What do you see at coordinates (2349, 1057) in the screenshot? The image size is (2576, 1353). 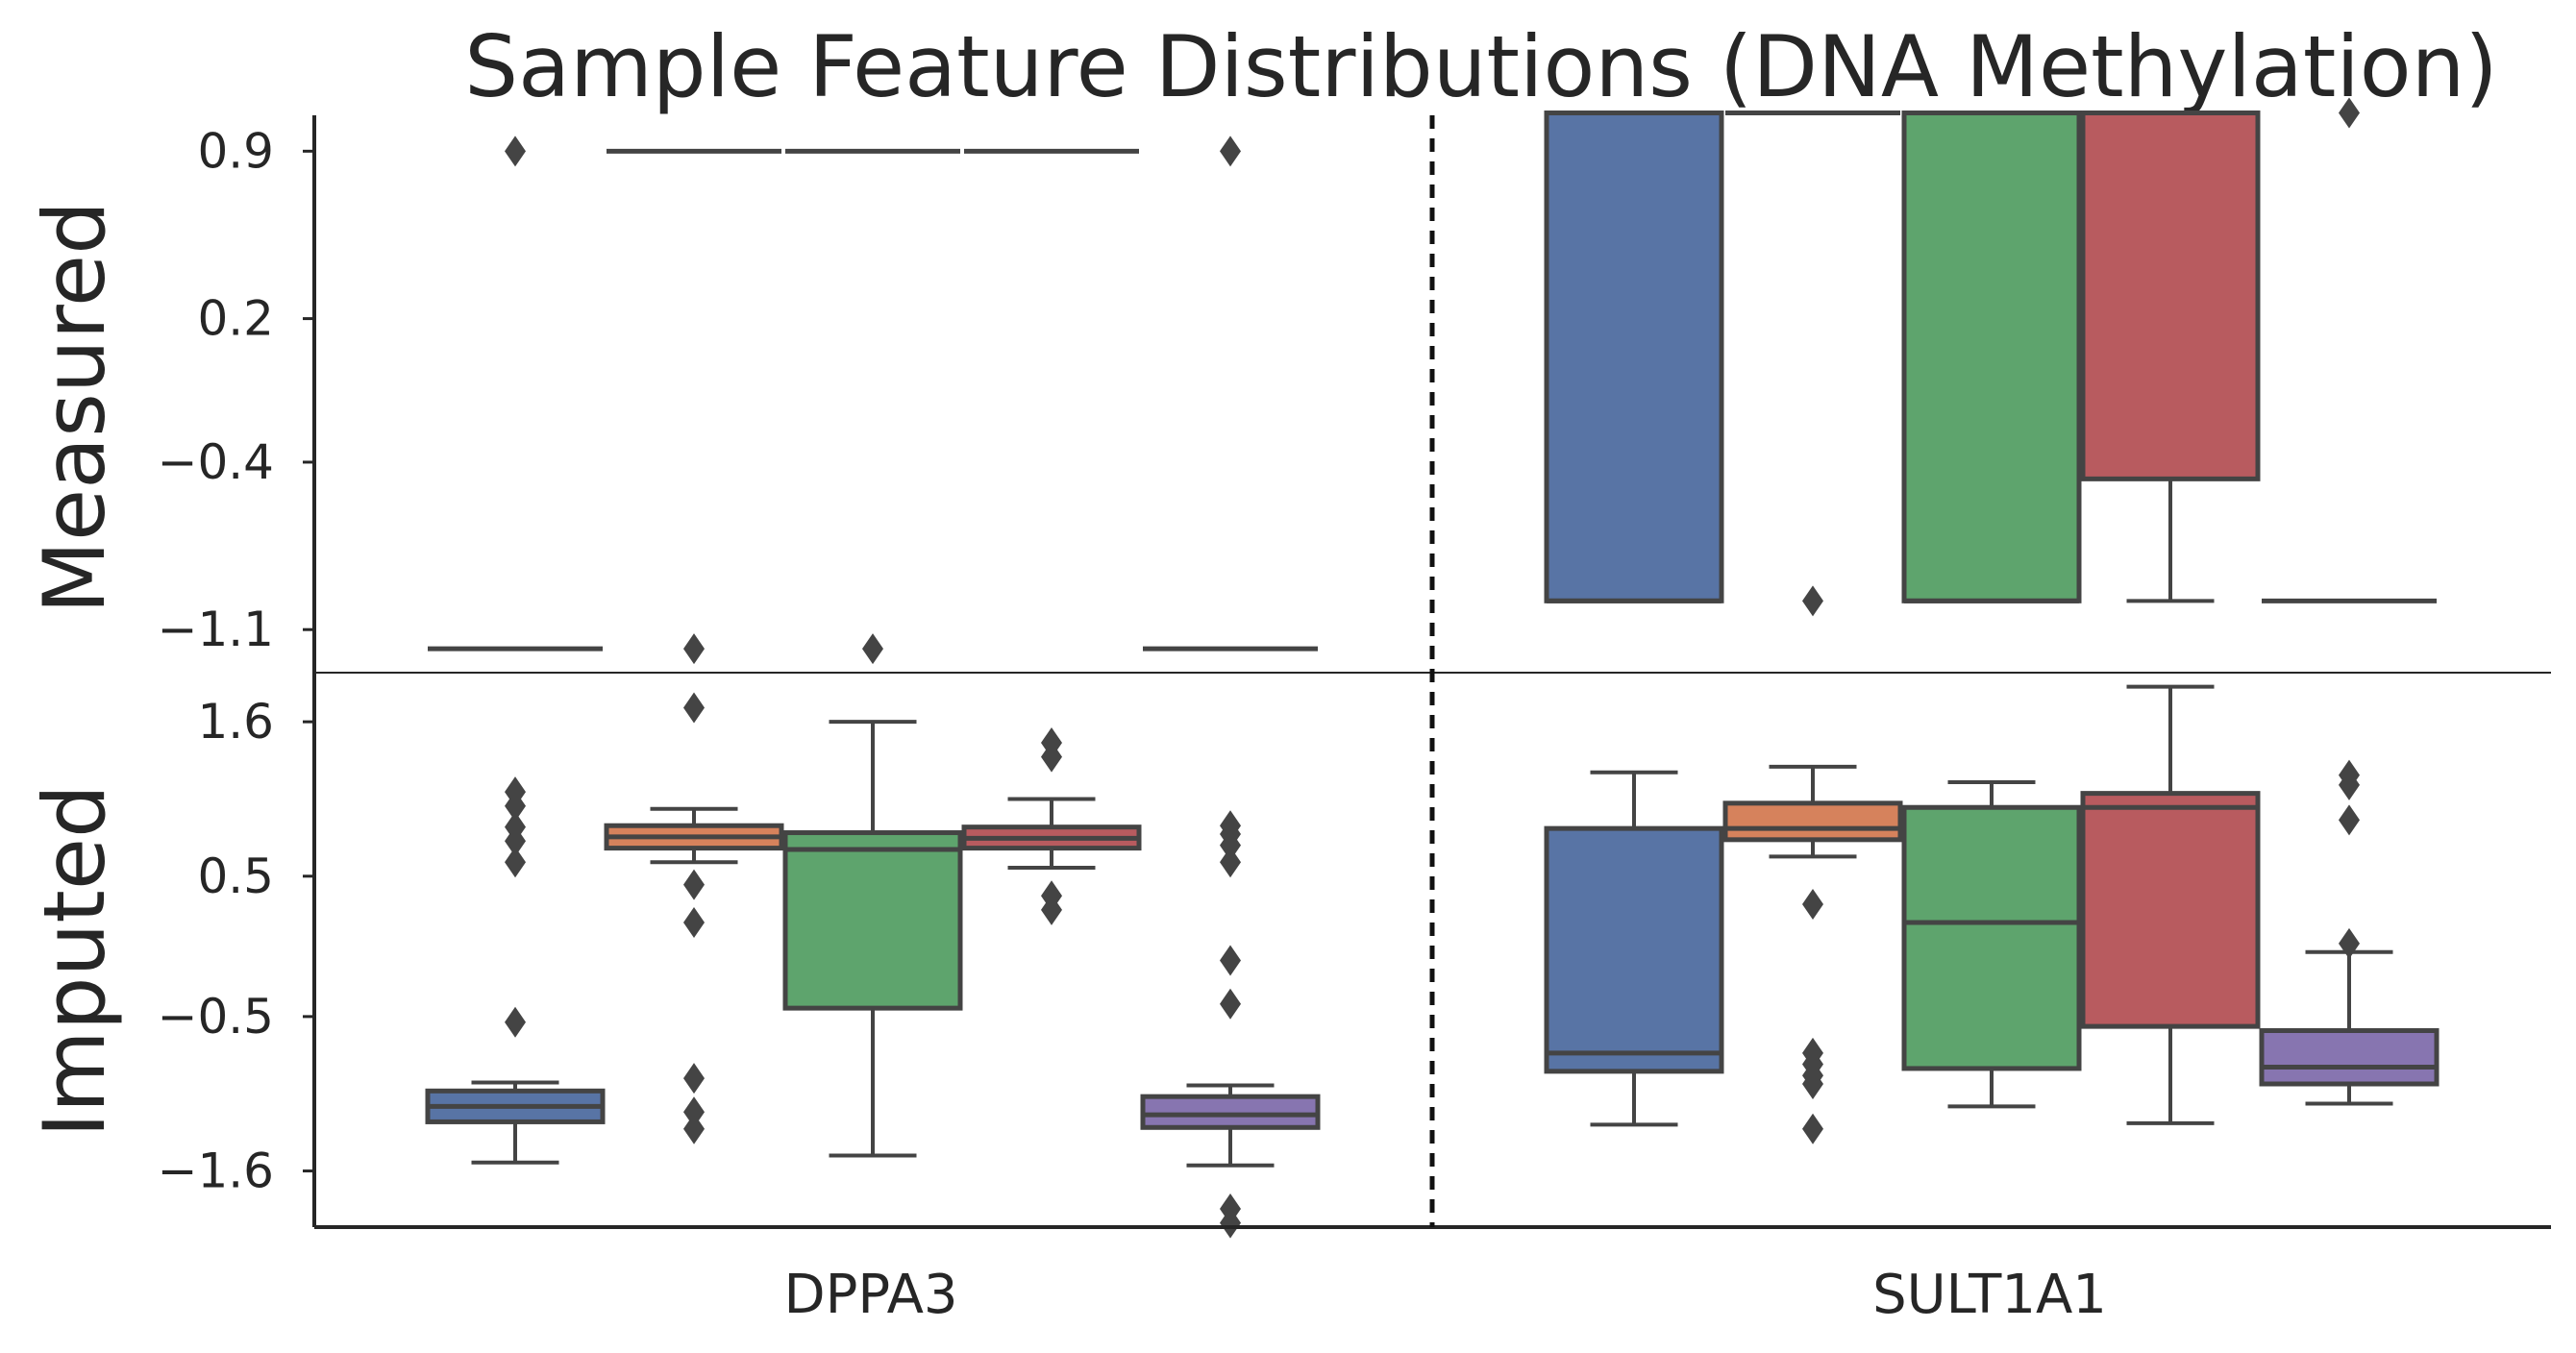 I see `box-imputed-sult1a1-g5` at bounding box center [2349, 1057].